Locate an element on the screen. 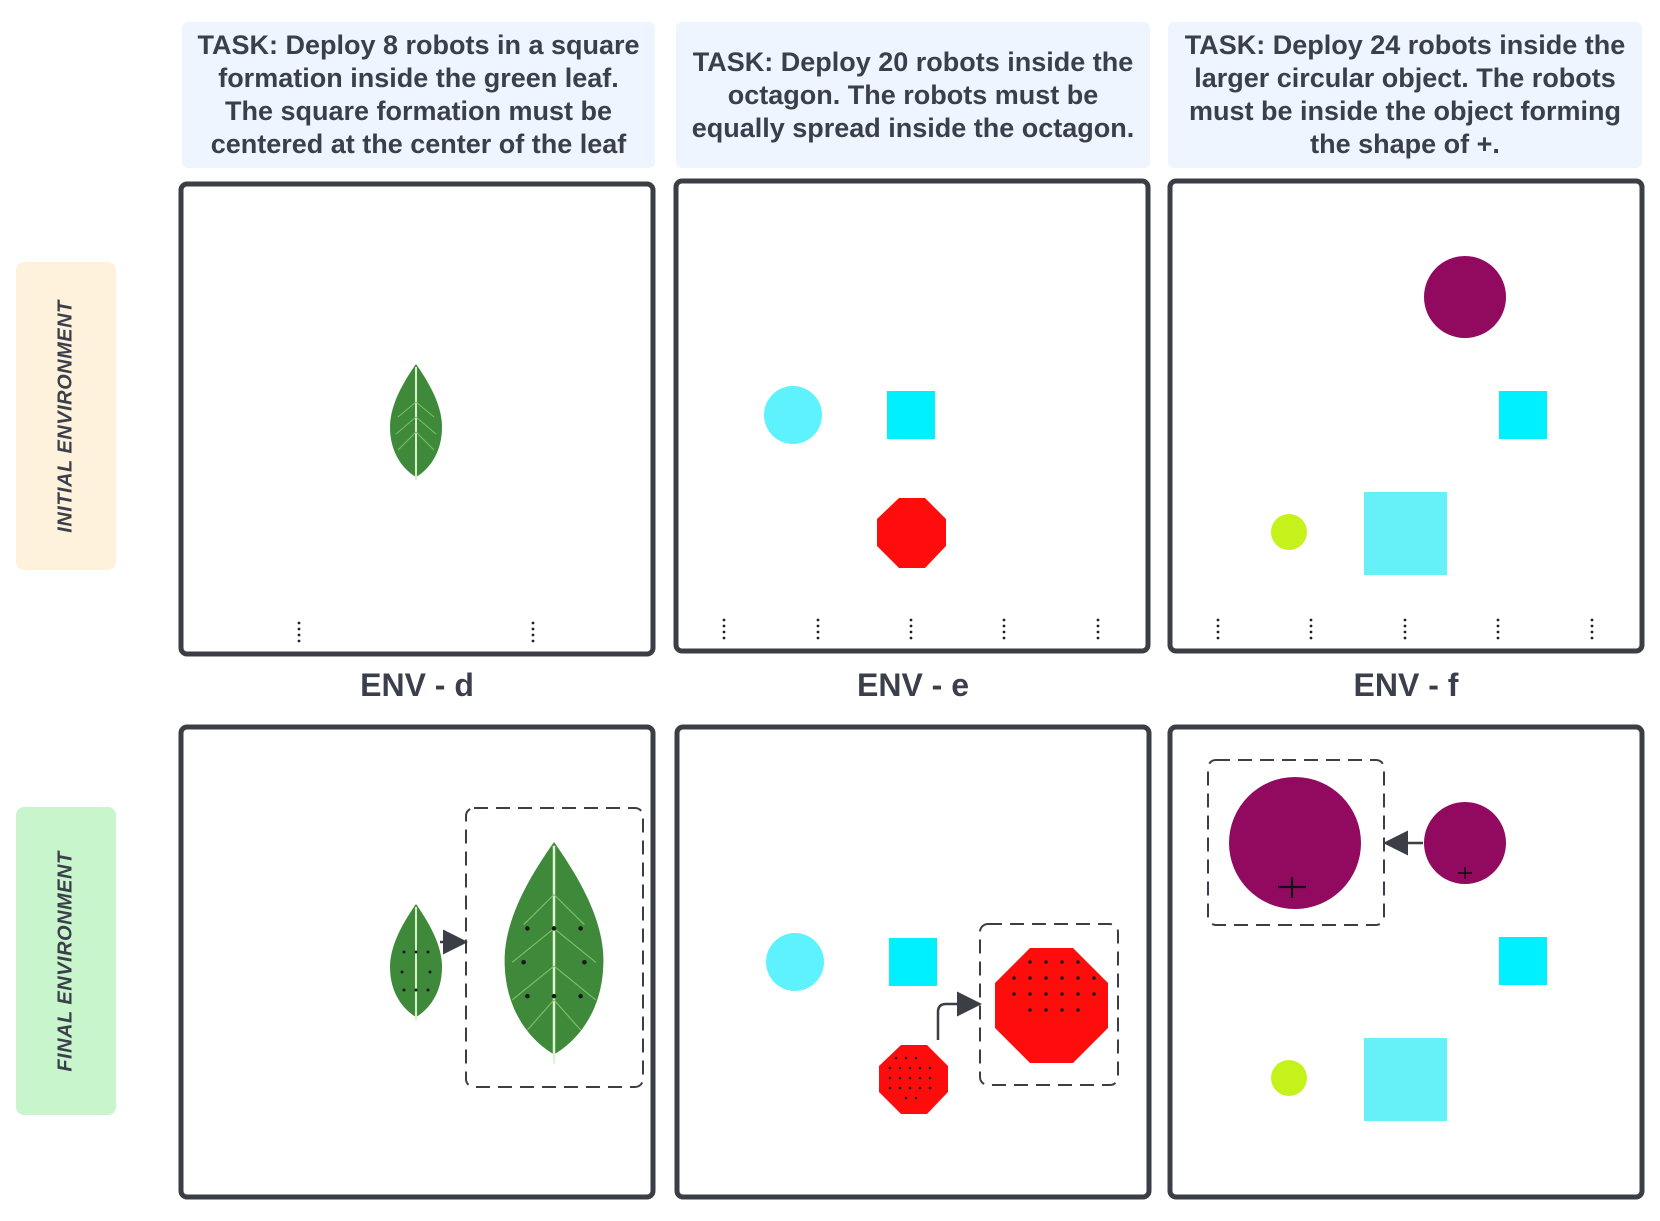 The height and width of the screenshot is (1221, 1660). red-octagon-zoomed is located at coordinates (1051, 1005).